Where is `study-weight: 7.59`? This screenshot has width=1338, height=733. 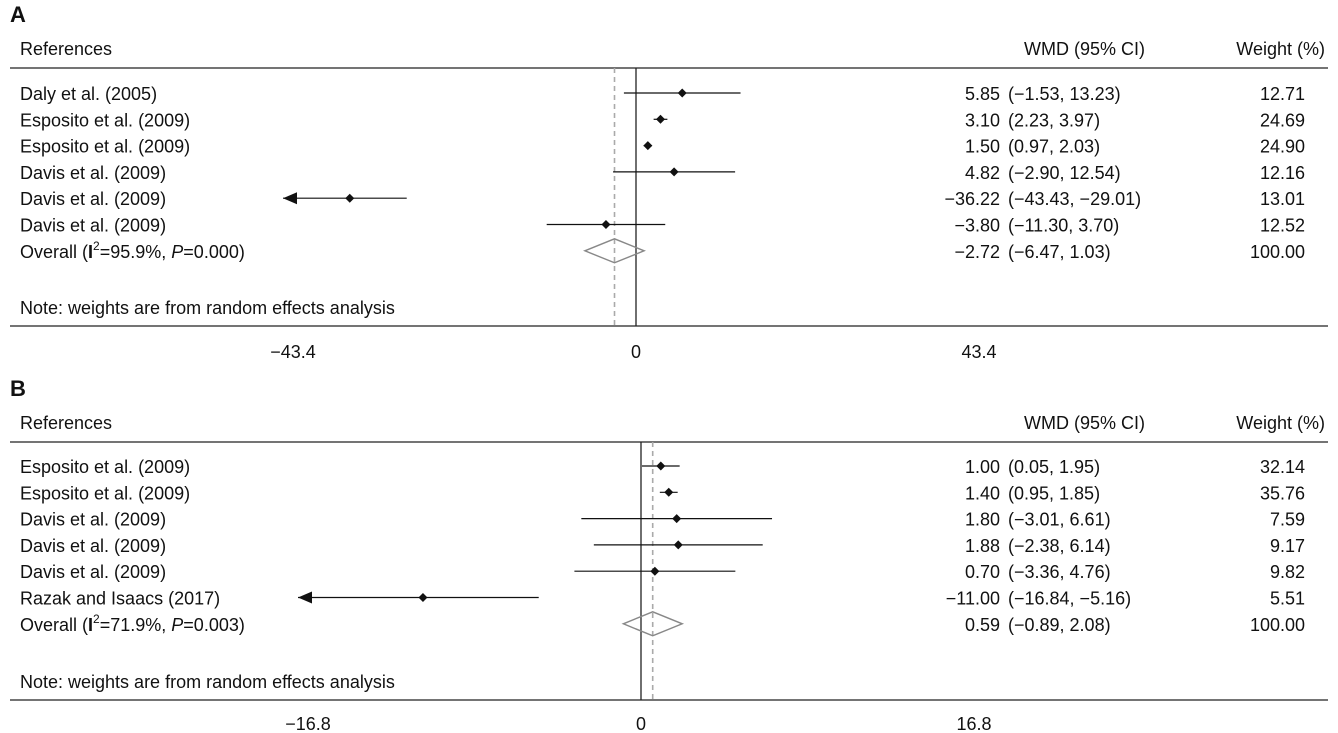 study-weight: 7.59 is located at coordinates (1287, 520).